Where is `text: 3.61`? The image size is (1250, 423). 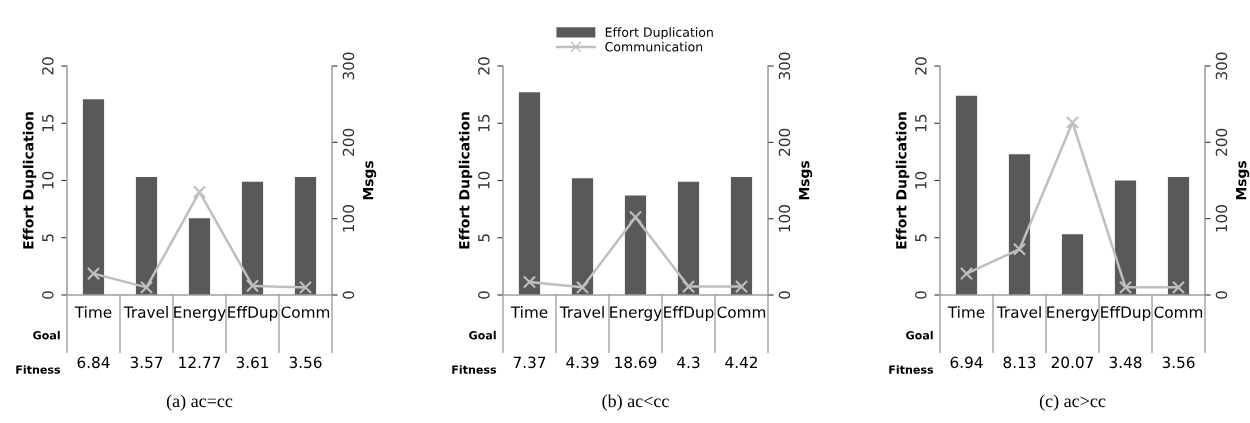
text: 3.61 is located at coordinates (252, 362).